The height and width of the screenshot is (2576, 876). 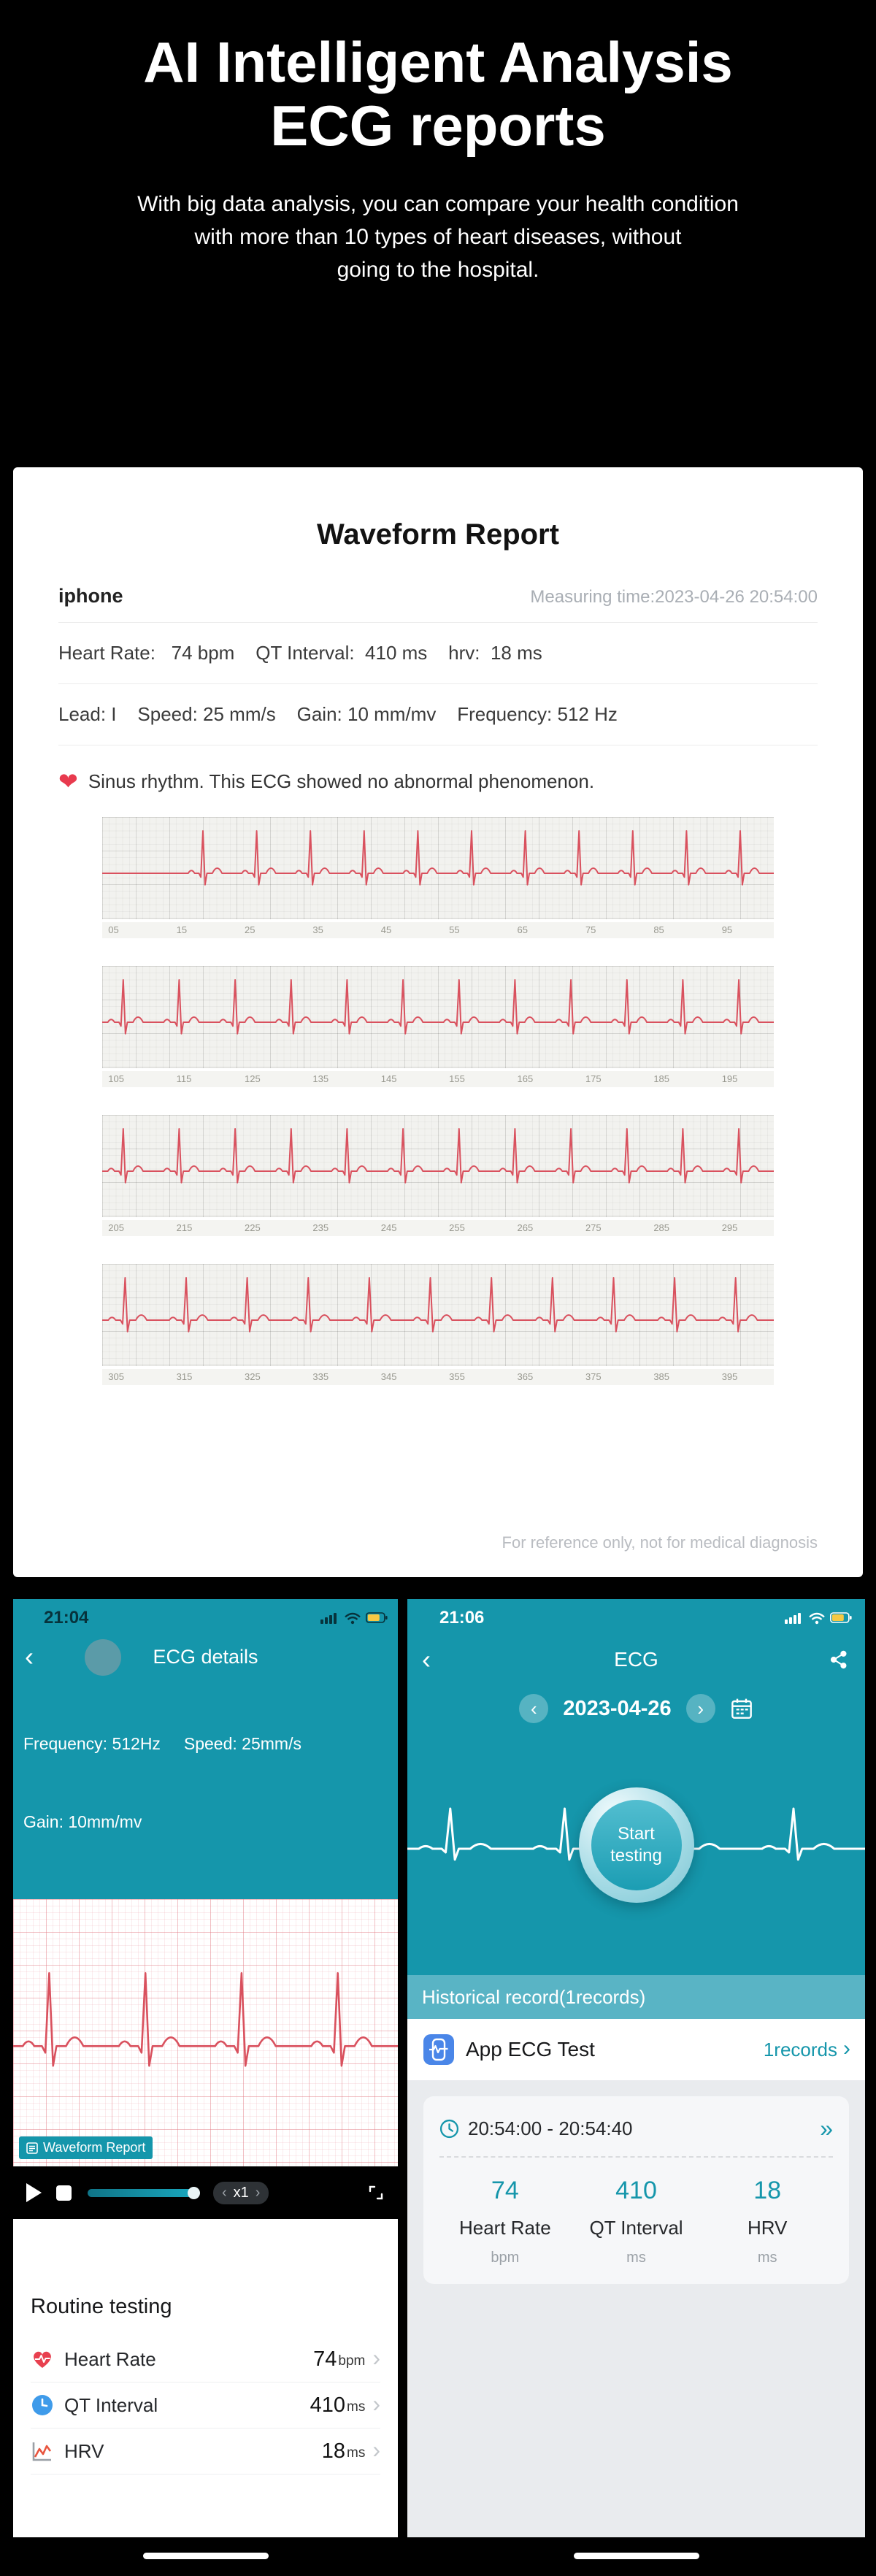 I want to click on heart-rate-value: 74, so click(x=325, y=2359).